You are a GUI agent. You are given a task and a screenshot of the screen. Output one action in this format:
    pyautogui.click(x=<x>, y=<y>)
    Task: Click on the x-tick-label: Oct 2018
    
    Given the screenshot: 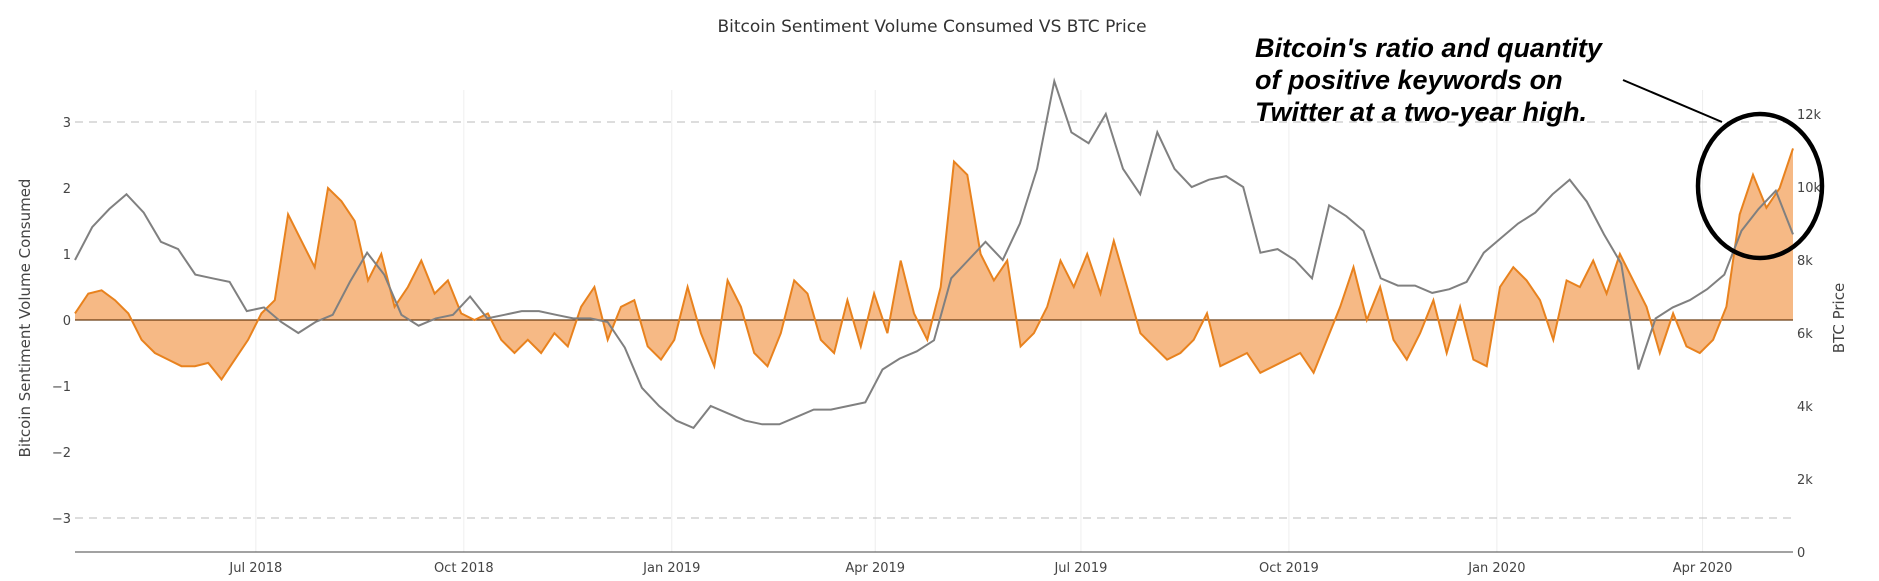 What is the action you would take?
    pyautogui.click(x=464, y=568)
    